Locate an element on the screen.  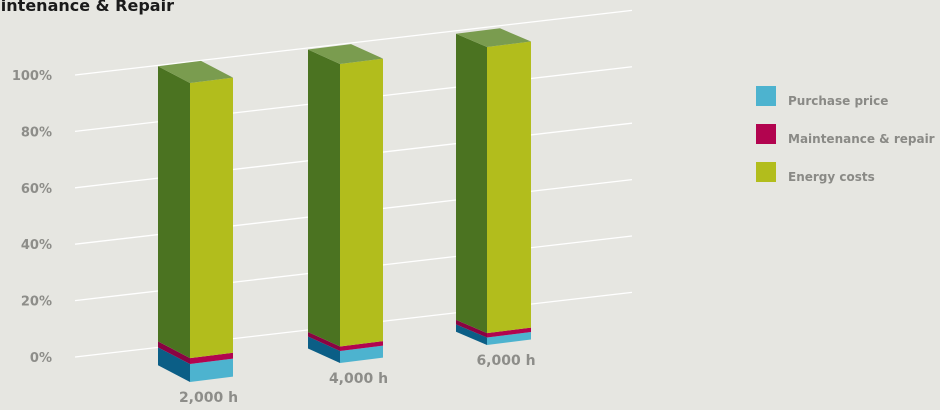
y-tick-label: 80% is located at coordinates (36, 132).